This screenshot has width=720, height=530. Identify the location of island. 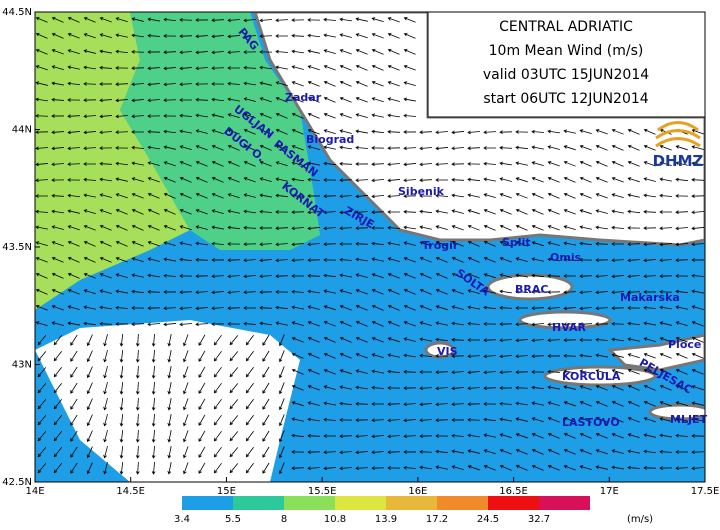
(600, 376).